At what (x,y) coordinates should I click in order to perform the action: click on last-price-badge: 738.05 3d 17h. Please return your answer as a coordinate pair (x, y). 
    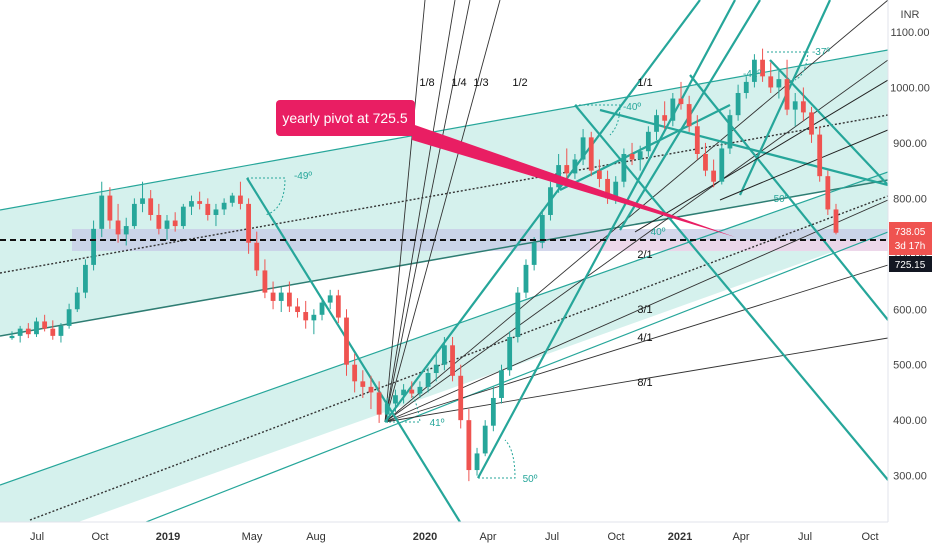
    Looking at the image, I should click on (910, 238).